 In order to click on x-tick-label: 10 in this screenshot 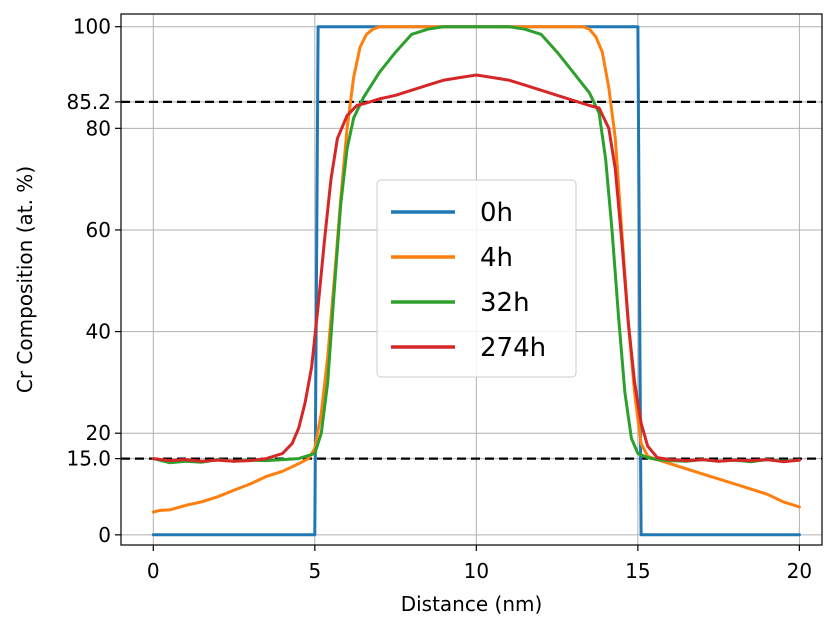, I will do `click(476, 571)`.